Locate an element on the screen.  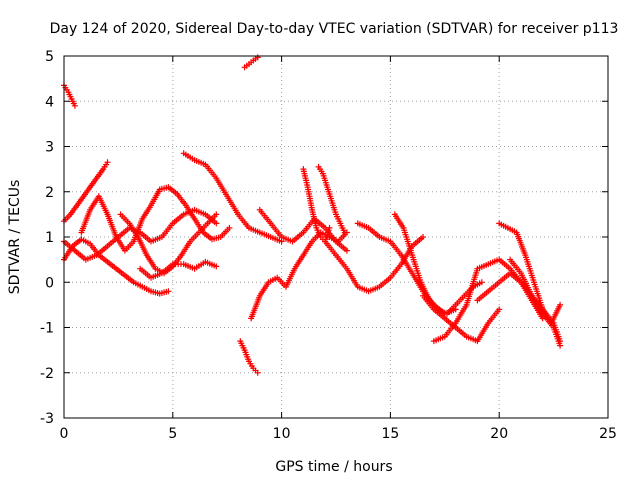
x-tick-label: 15 is located at coordinates (390, 434).